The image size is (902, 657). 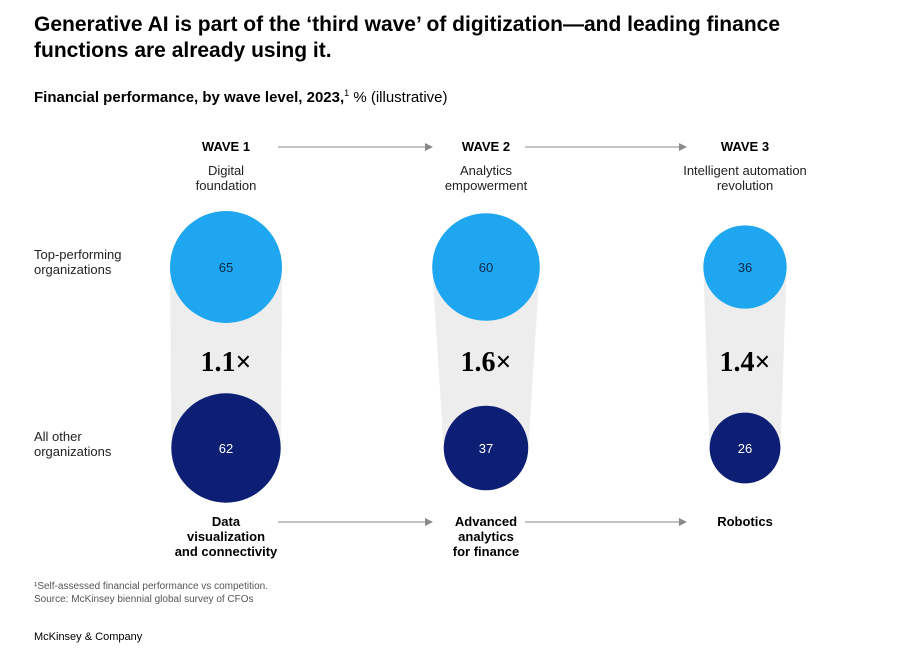 What do you see at coordinates (745, 146) in the screenshot?
I see `wave-heading-3: WAVE 3` at bounding box center [745, 146].